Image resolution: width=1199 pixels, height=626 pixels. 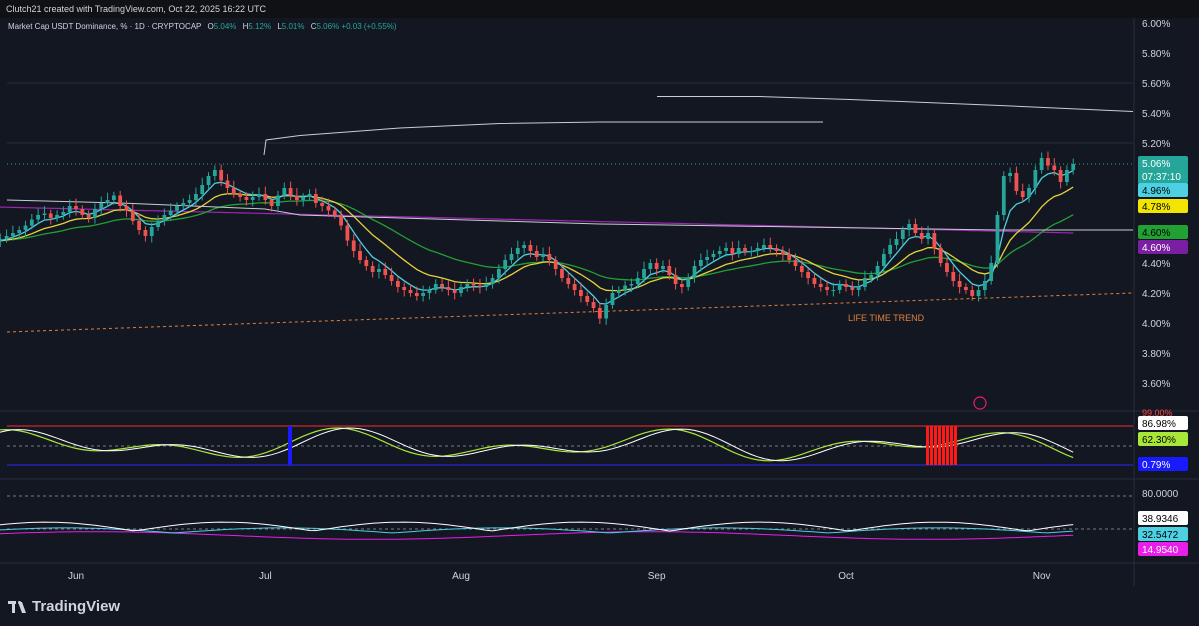 I want to click on stoch-tick-label: 99.00%, so click(x=1157, y=413).